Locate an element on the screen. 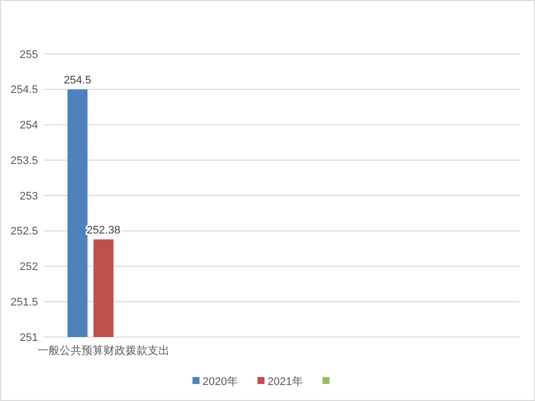 This screenshot has width=535, height=401. legend-label: 2020年 is located at coordinates (220, 382).